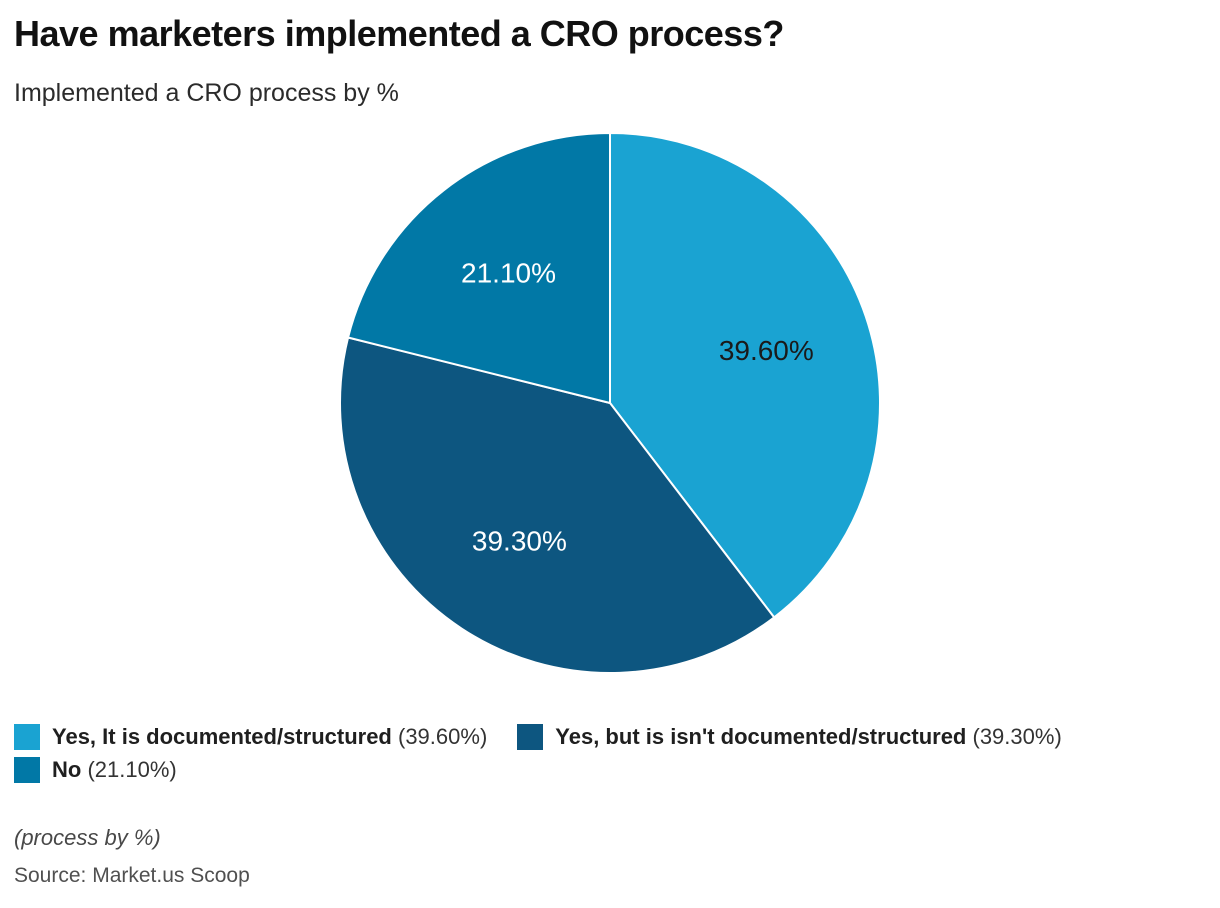 The width and height of the screenshot is (1220, 908). What do you see at coordinates (27, 736) in the screenshot?
I see `legend-swatch-yes-documented` at bounding box center [27, 736].